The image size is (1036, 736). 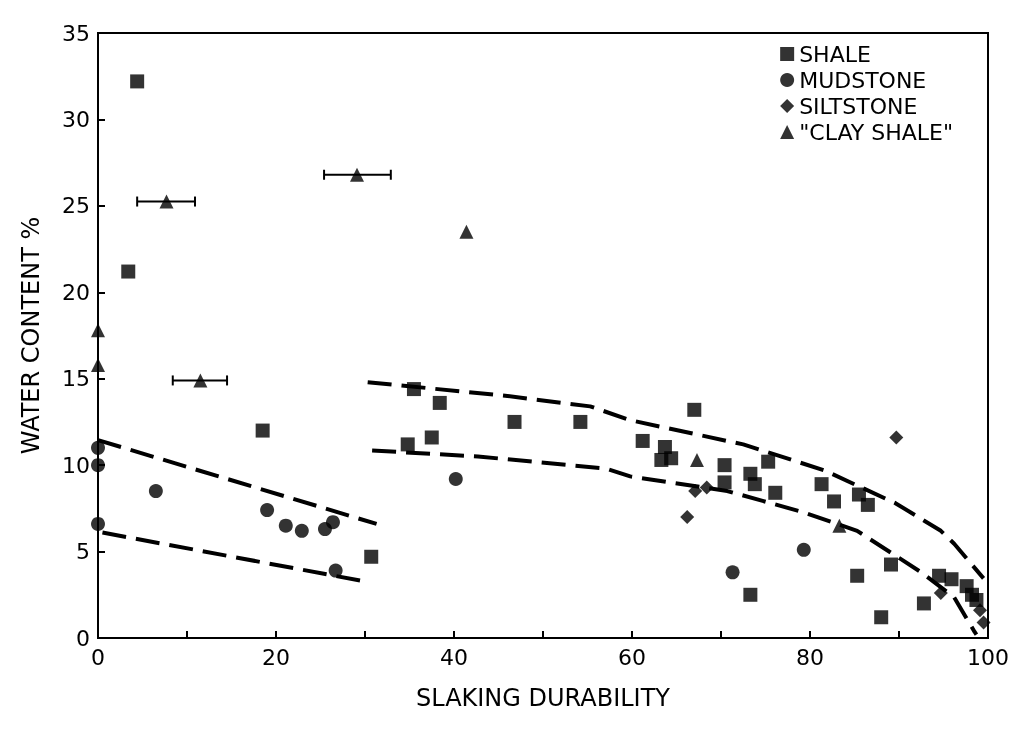 I want to click on x-axis-title: SLAKING DURABILITY, so click(x=543, y=698).